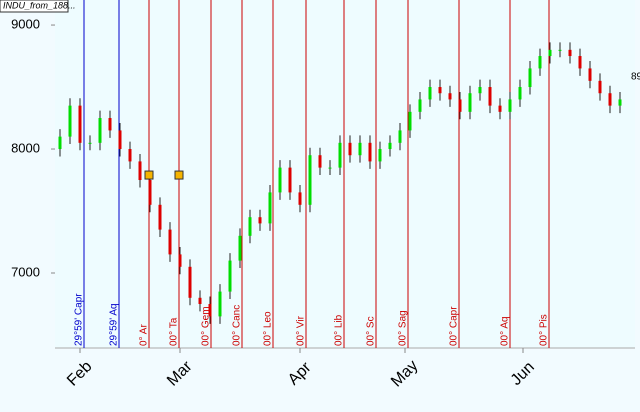 The height and width of the screenshot is (412, 640). What do you see at coordinates (339, 330) in the screenshot?
I see `vertical-line-label: 00° Lib` at bounding box center [339, 330].